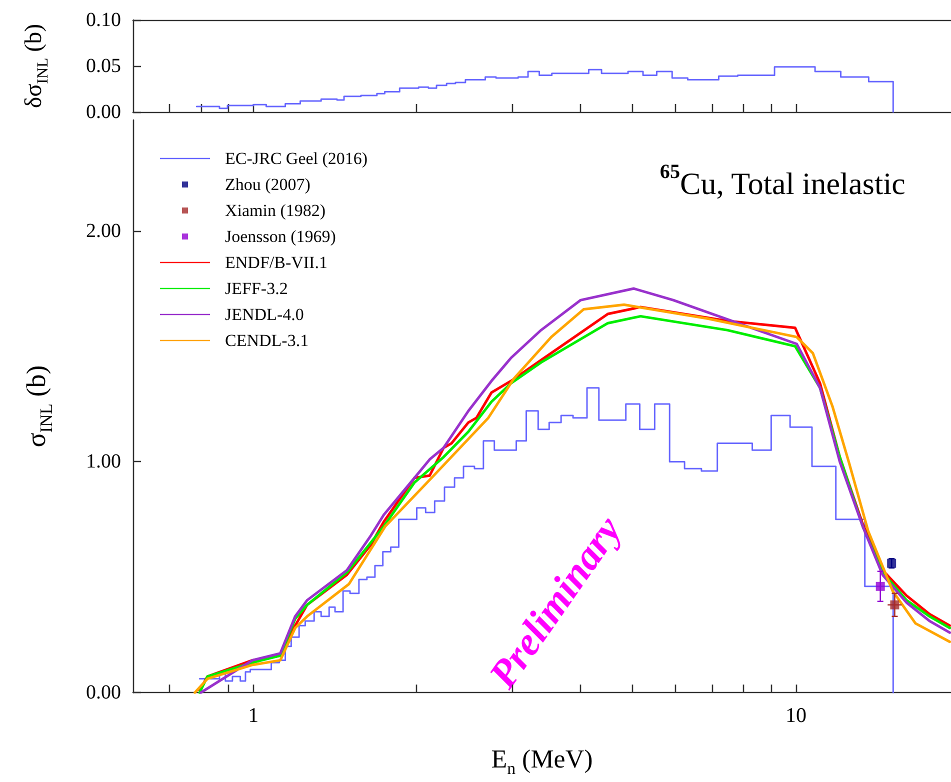 The image size is (951, 782). I want to click on y-tick-label: 0.10, so click(103, 20).